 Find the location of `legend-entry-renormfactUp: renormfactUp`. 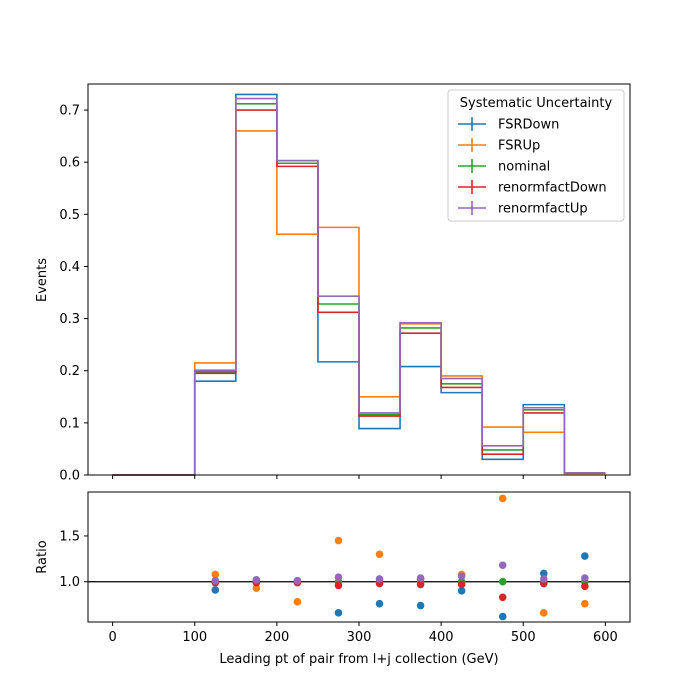

legend-entry-renormfactUp: renormfactUp is located at coordinates (523, 209).